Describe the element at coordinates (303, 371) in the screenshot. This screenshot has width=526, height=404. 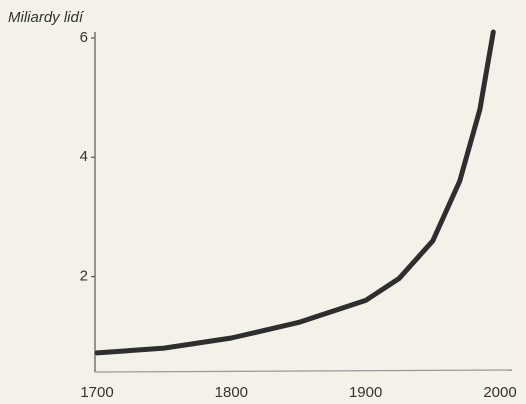
I see `x-axis` at that location.